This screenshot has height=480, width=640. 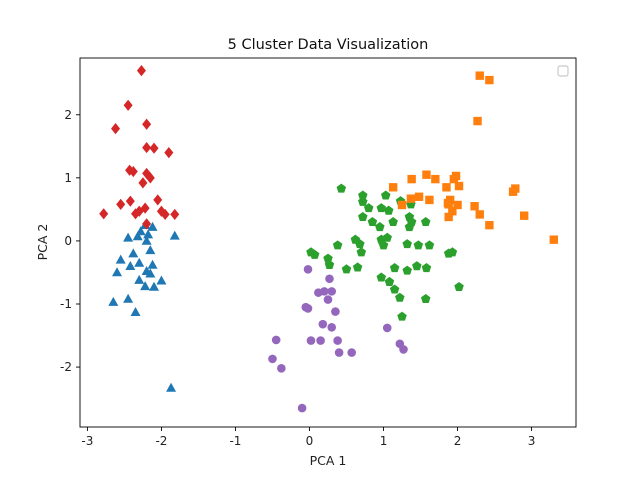 I want to click on x-tick-label: -1, so click(x=235, y=441).